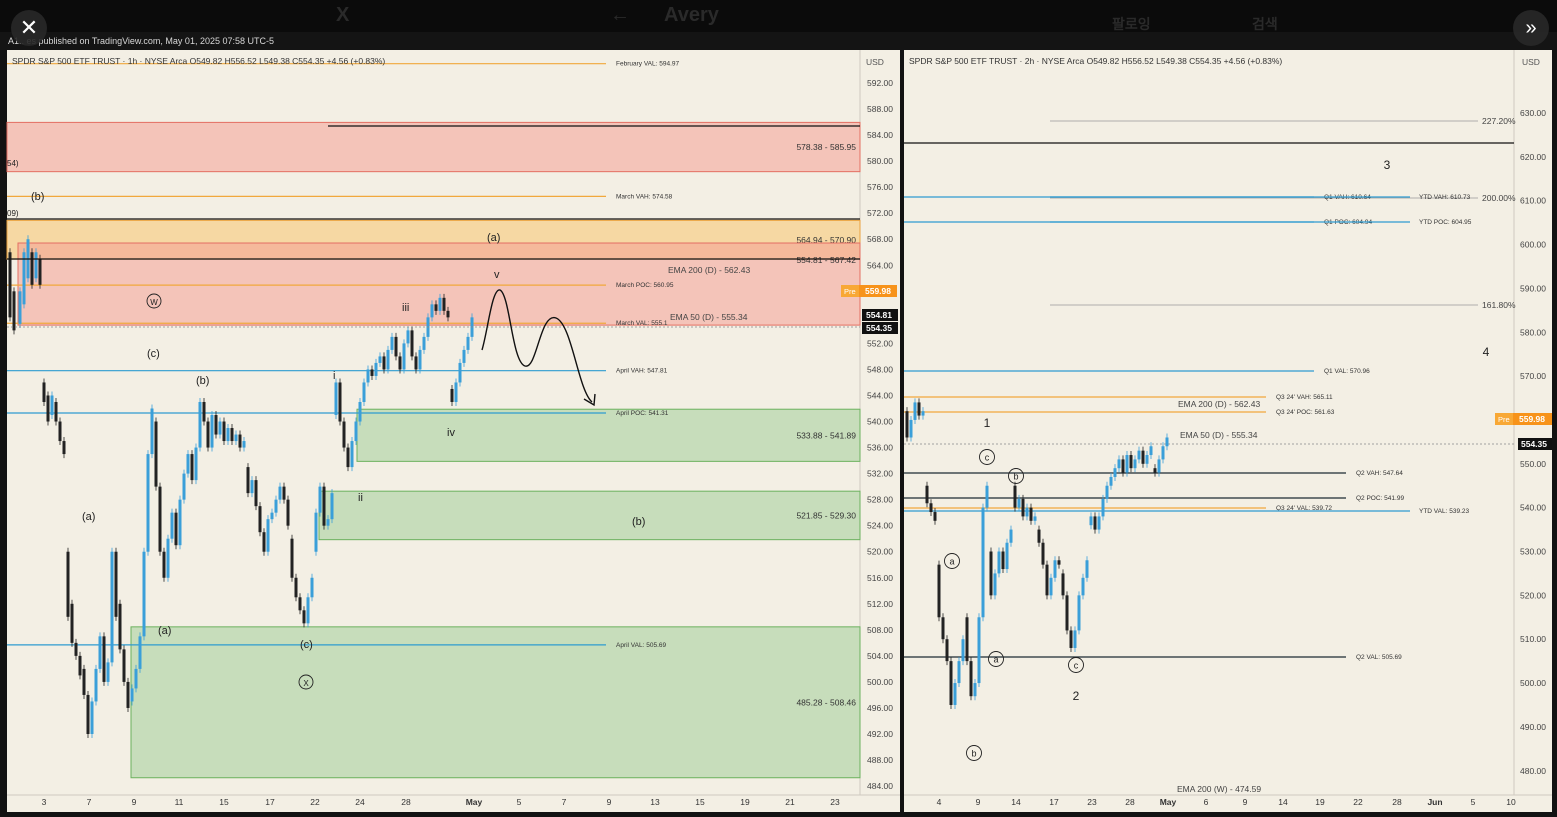 The image size is (1557, 817). I want to click on x-tick-label: 14, so click(1283, 802).